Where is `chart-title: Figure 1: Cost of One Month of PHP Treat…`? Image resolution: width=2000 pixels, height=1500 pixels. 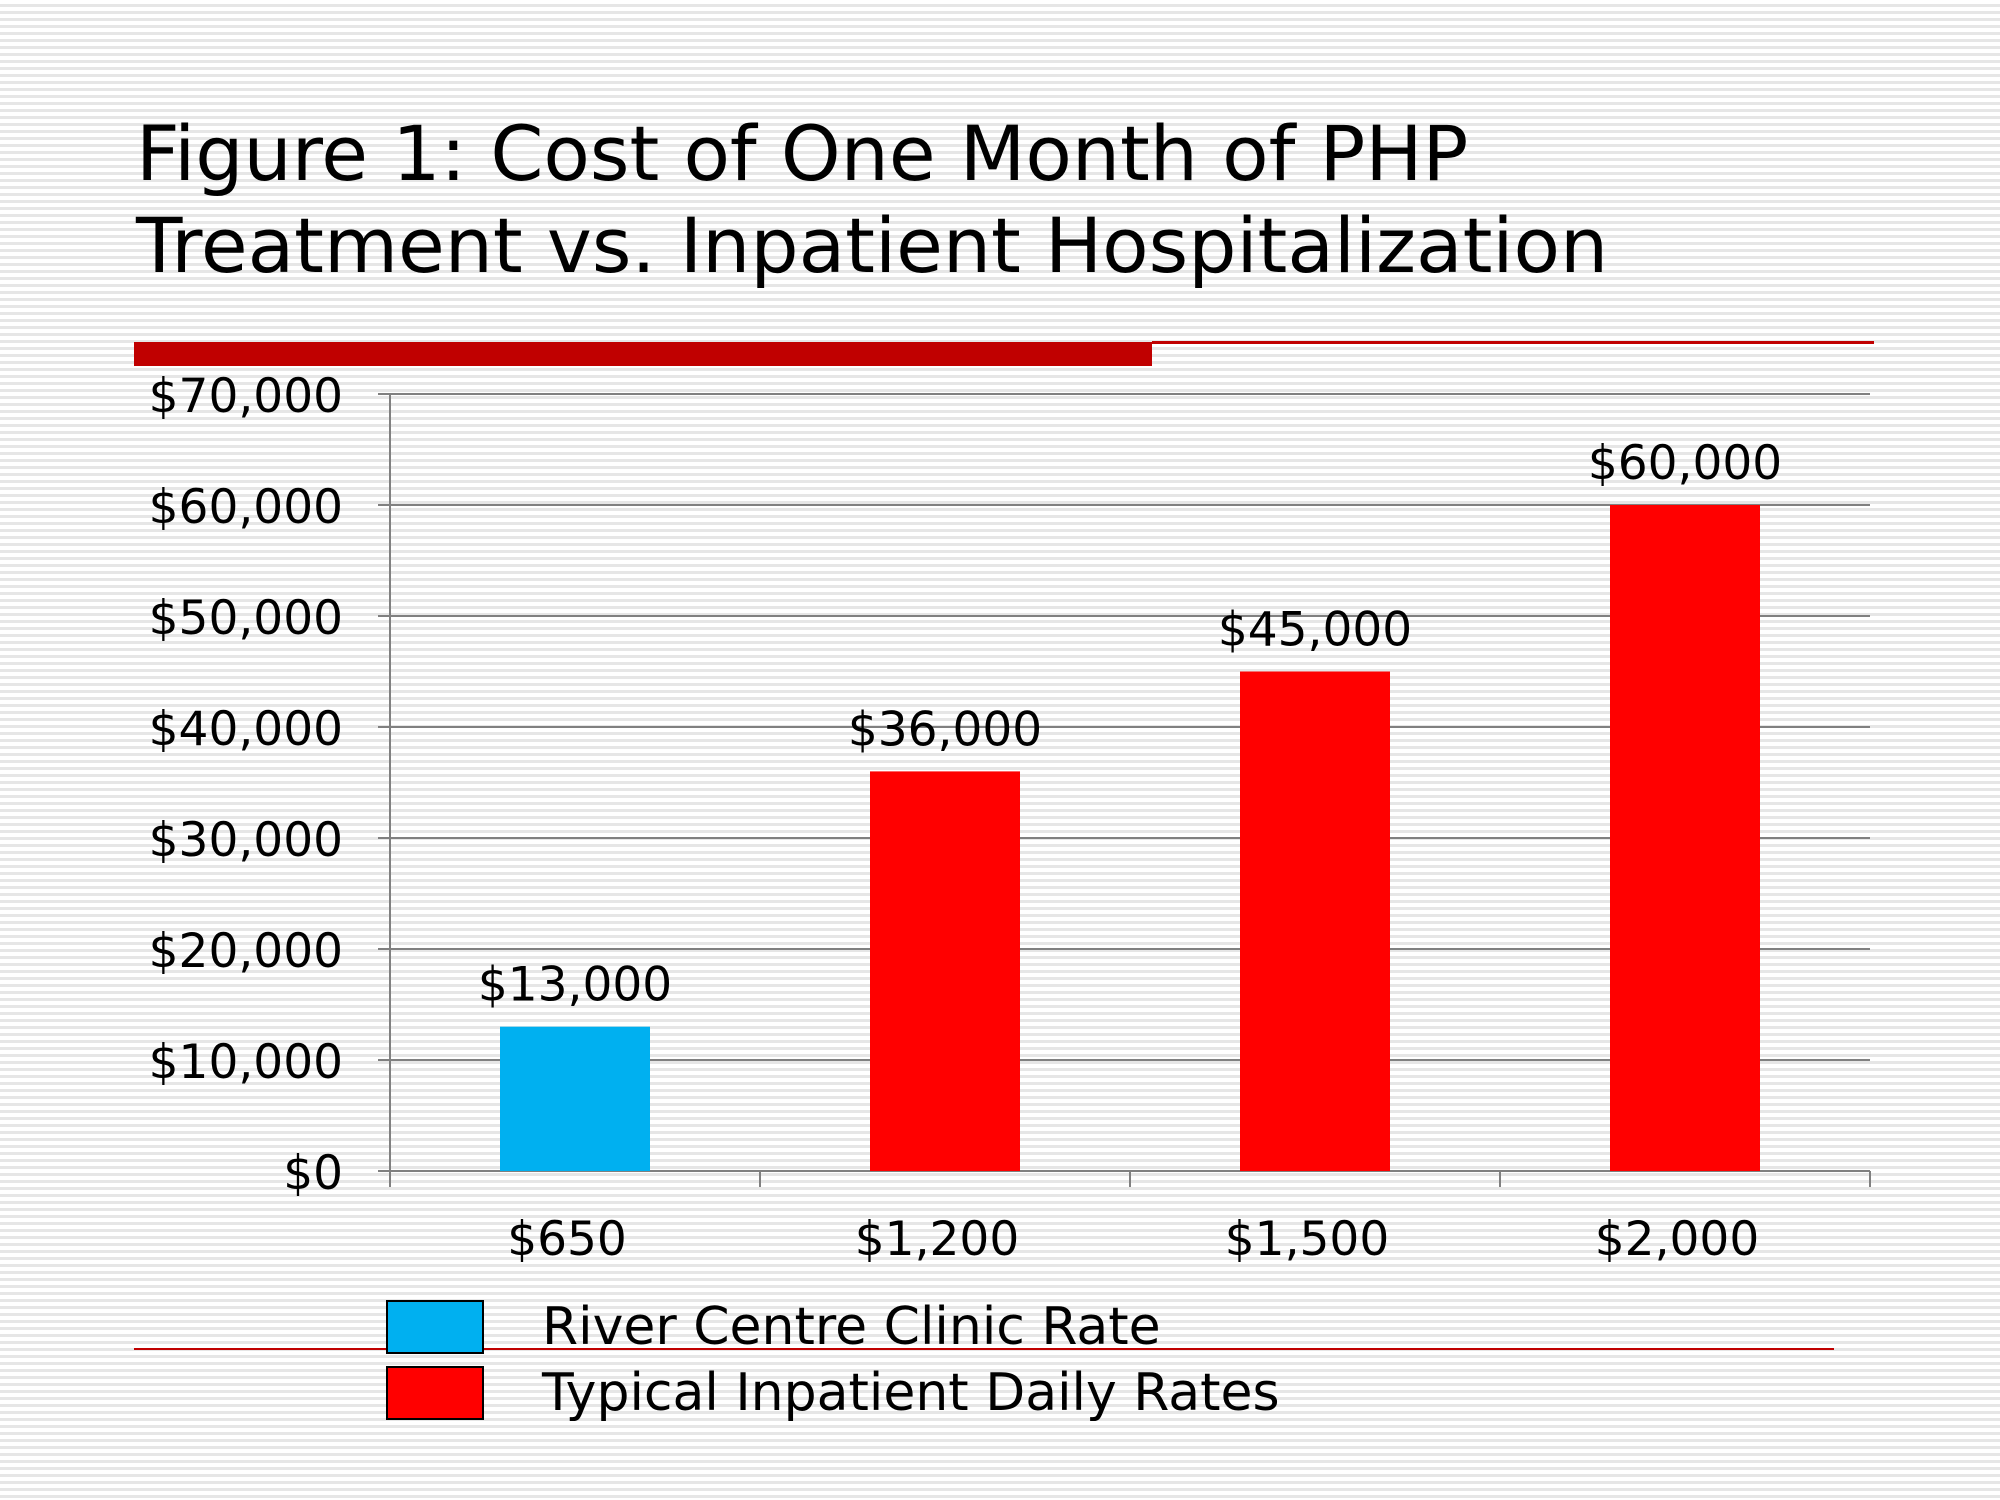
chart-title: Figure 1: Cost of One Month of PHP Treat… is located at coordinates (1011, 200).